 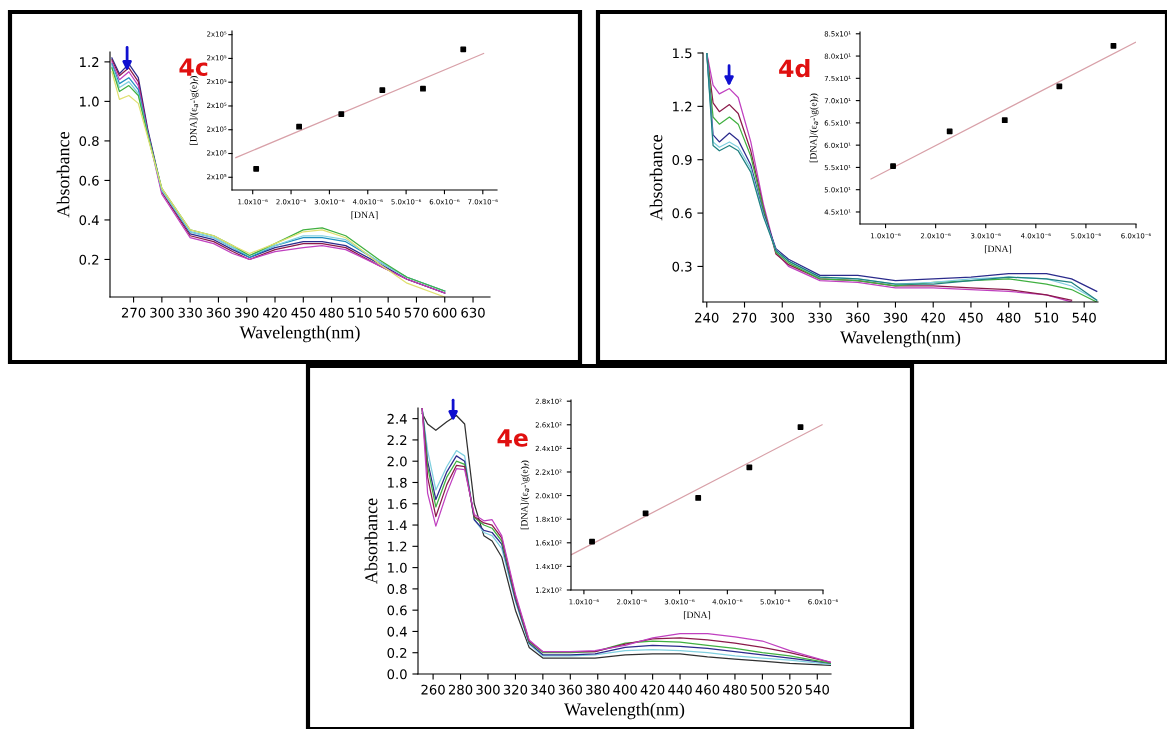 What do you see at coordinates (460, 689) in the screenshot?
I see `x-tick-label: 280` at bounding box center [460, 689].